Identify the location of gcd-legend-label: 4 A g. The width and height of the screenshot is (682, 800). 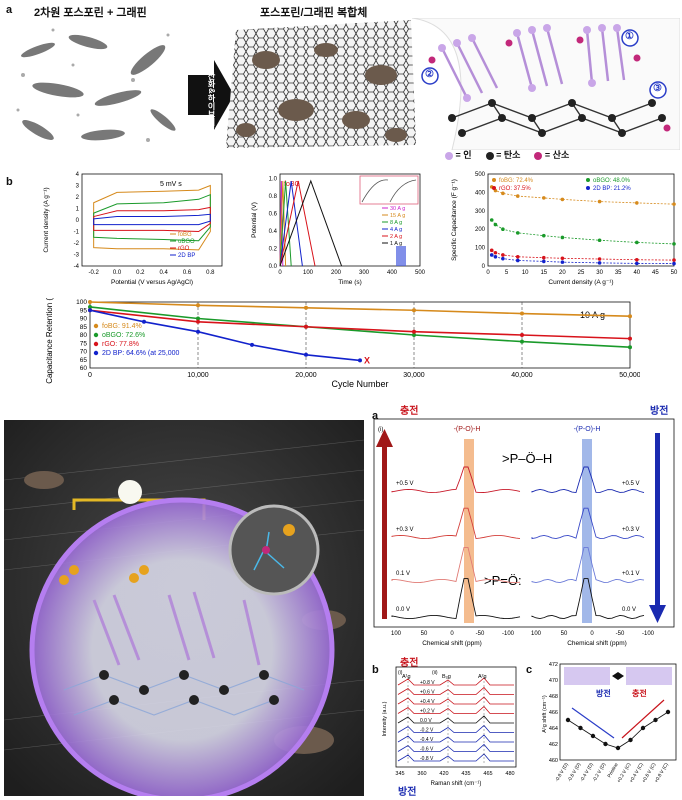
(396, 230).